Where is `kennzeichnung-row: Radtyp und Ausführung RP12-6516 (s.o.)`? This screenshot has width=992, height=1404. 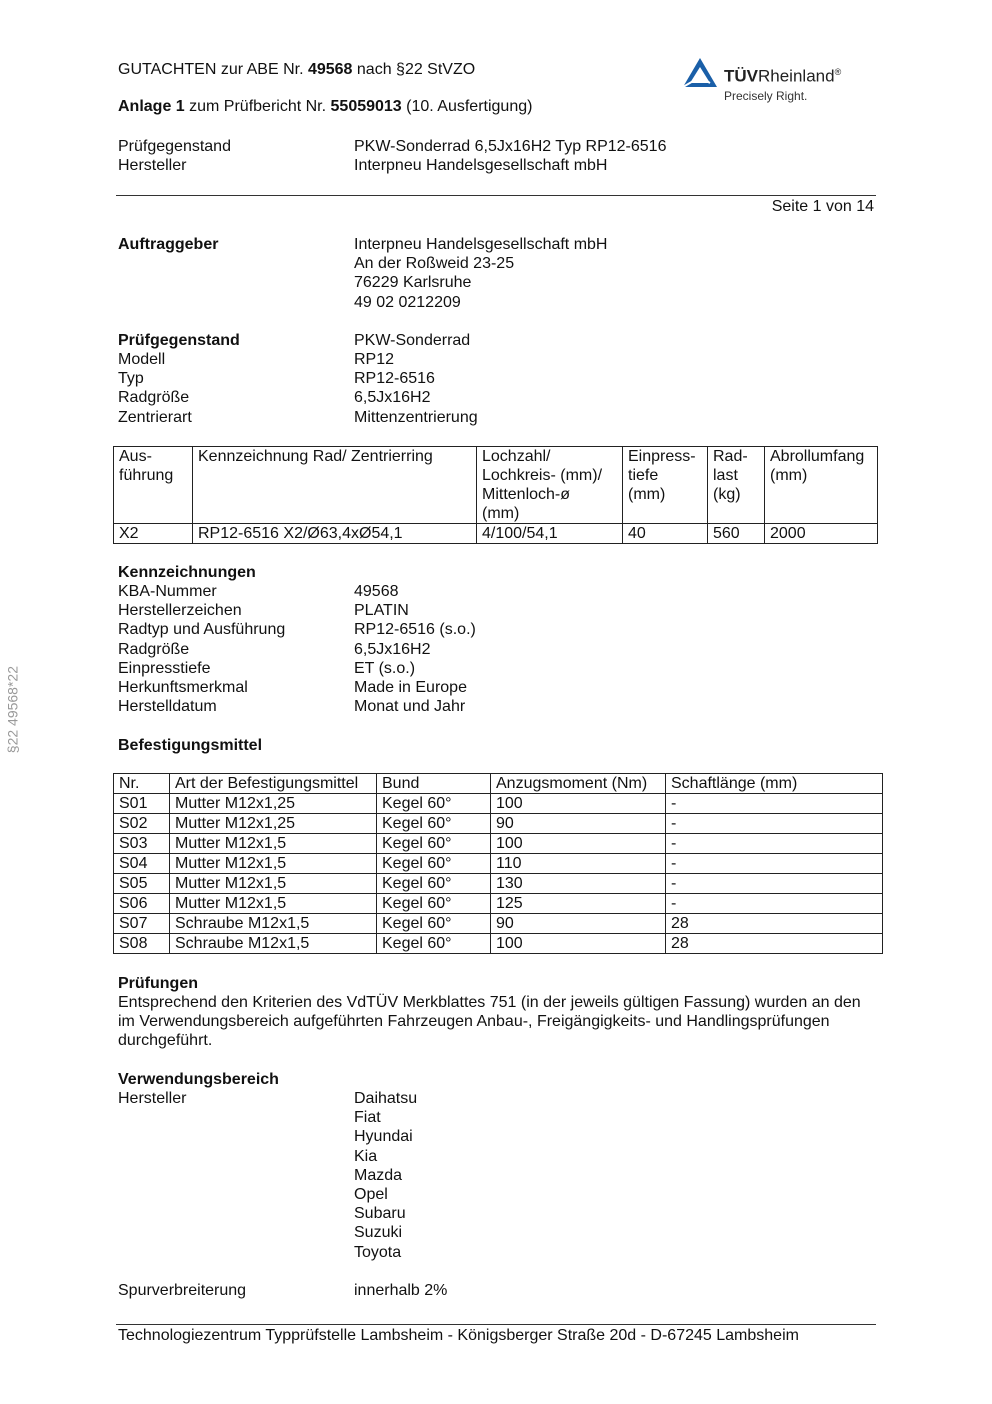
kennzeichnung-row: Radtyp und Ausführung RP12-6516 (s.o.) is located at coordinates (468, 629).